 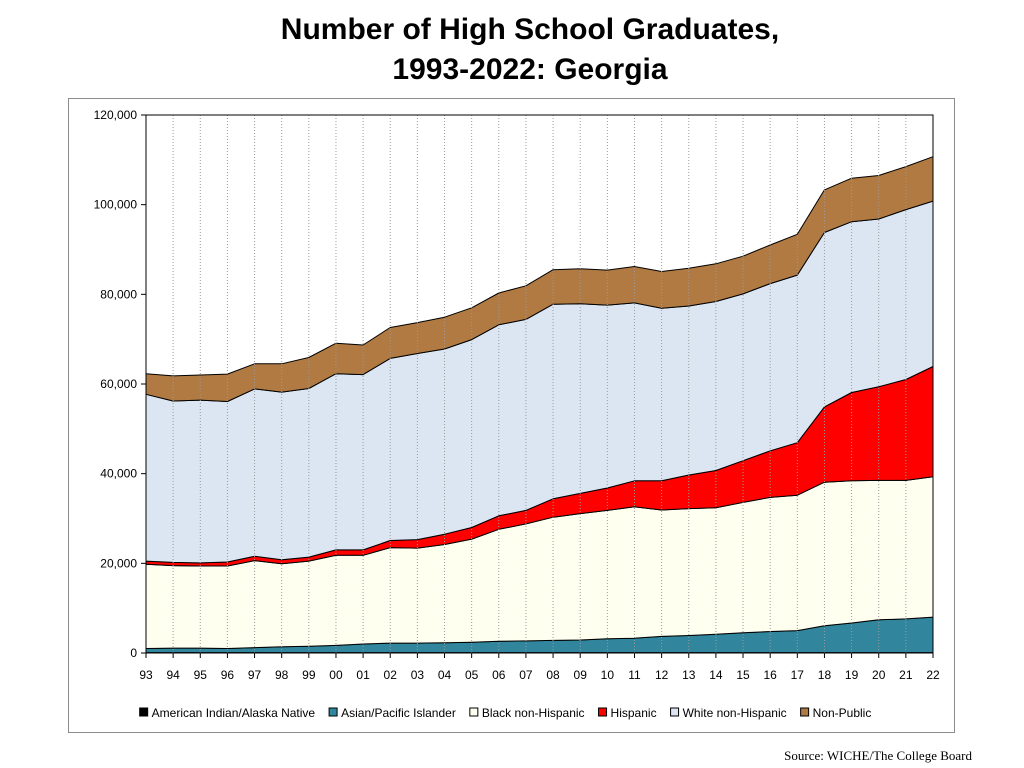 What do you see at coordinates (118, 294) in the screenshot?
I see `y-tick-label-80000: 80,000` at bounding box center [118, 294].